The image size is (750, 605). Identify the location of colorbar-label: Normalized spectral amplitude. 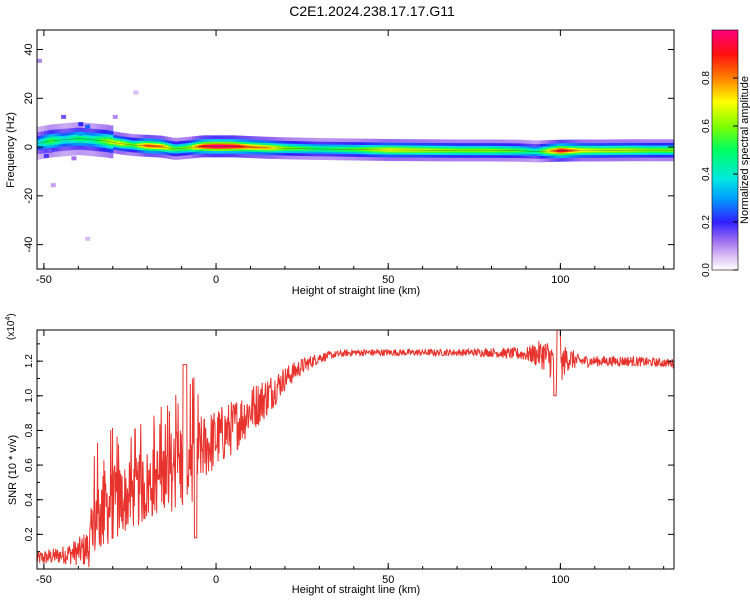
(744, 150).